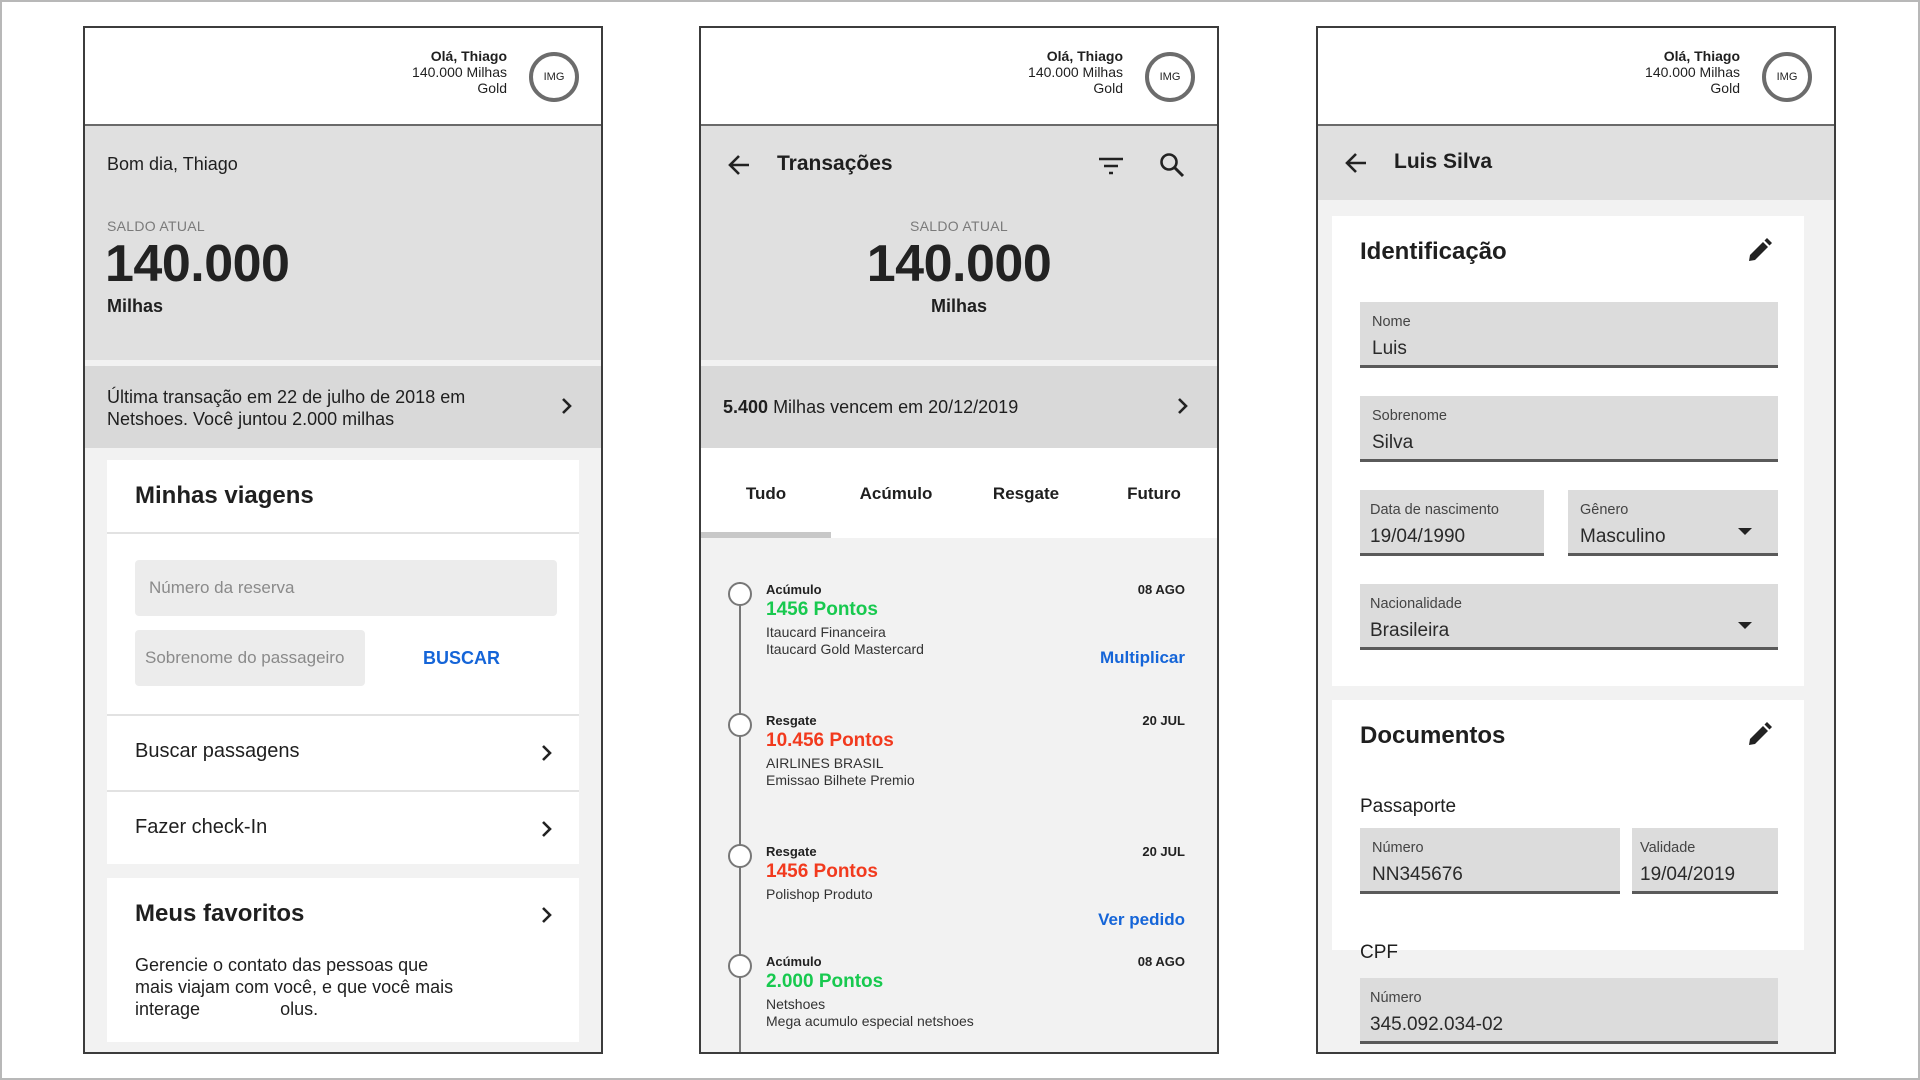 The height and width of the screenshot is (1080, 1920). What do you see at coordinates (959, 407) in the screenshot?
I see `expiring-miles-row: 5.400 Milhas vencem em 20/12/2019` at bounding box center [959, 407].